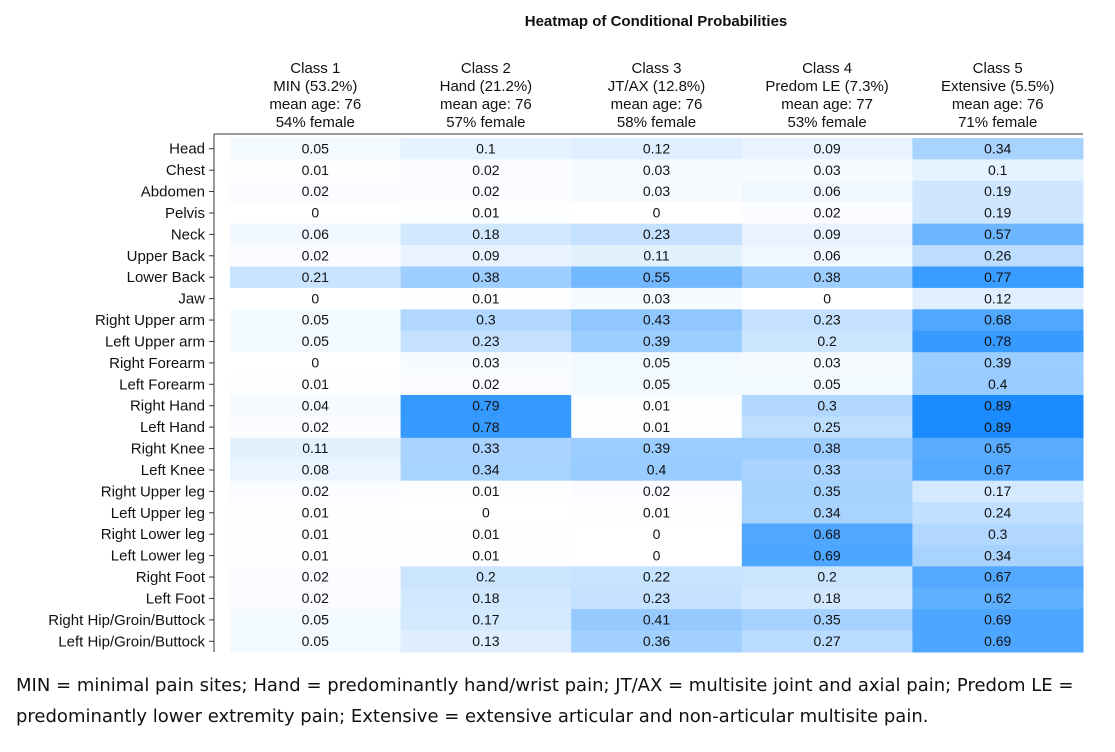 This screenshot has width=1115, height=752. I want to click on cell-label: 0.33, so click(826, 470).